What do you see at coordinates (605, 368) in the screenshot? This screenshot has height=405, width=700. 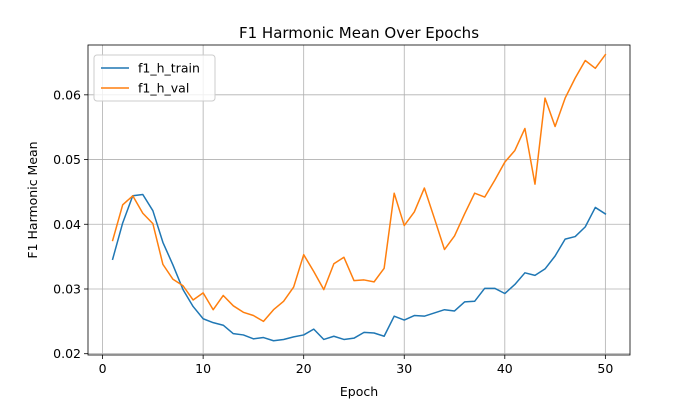 I see `x-tick-label: 50` at bounding box center [605, 368].